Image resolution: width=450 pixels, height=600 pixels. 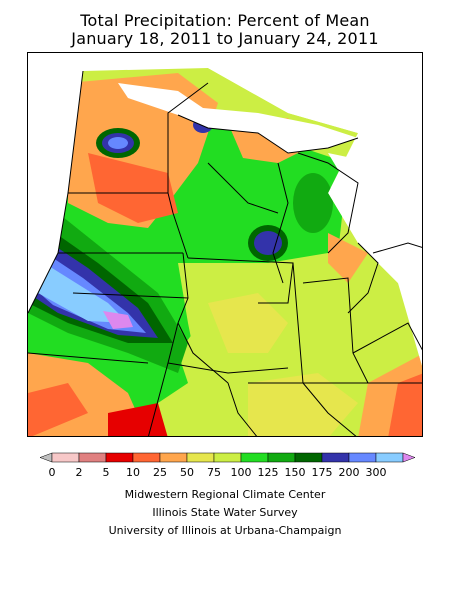 What do you see at coordinates (225, 20) in the screenshot?
I see `map-title-line-1: Total Precipitation: Percent of Mean` at bounding box center [225, 20].